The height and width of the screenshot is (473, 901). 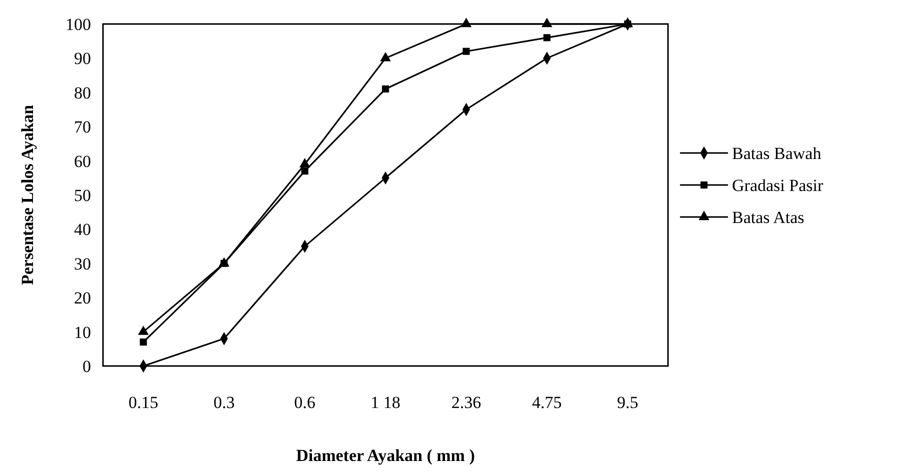 I want to click on y-tick-label: 0, so click(x=86, y=366).